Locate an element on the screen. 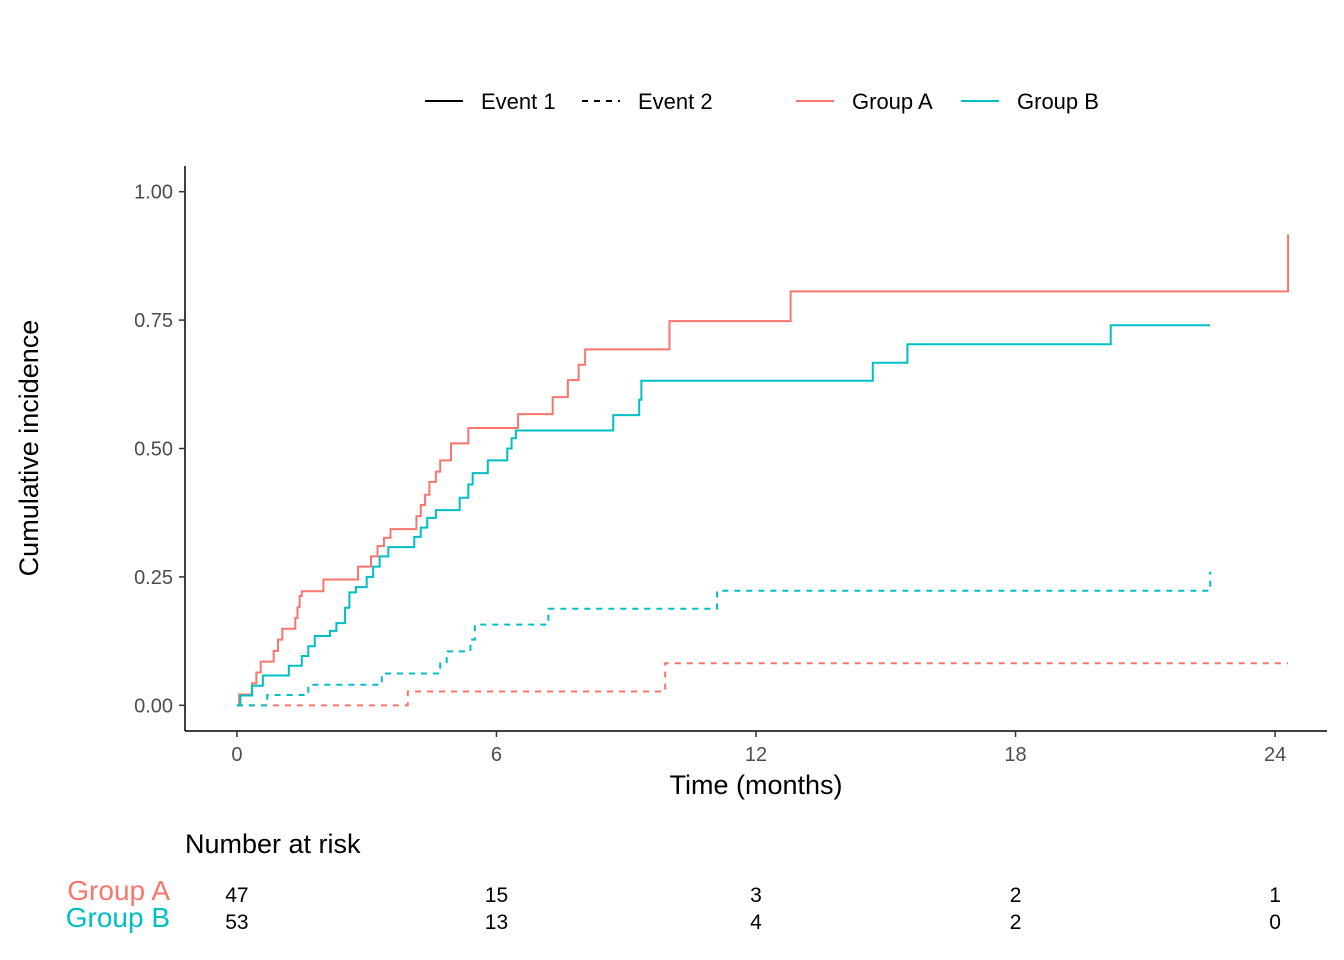 The height and width of the screenshot is (960, 1344). risk-count-group-a: 47 is located at coordinates (236, 895).